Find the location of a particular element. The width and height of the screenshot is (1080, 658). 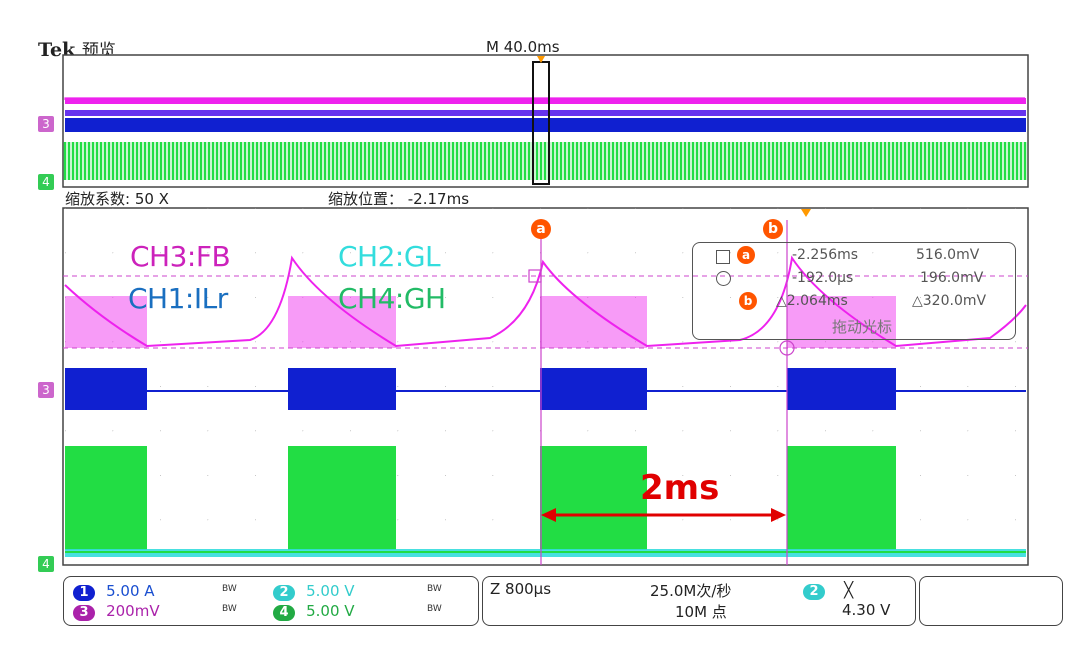

ch4-bw-icon: BW is located at coordinates (434, 609).